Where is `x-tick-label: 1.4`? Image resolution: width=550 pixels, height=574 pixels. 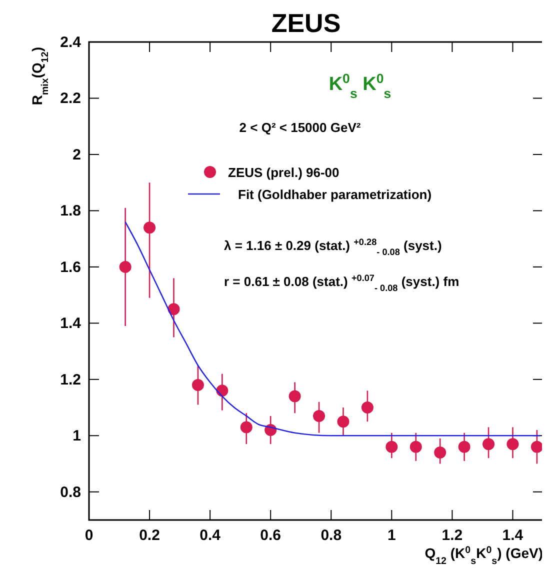
x-tick-label: 1.4 is located at coordinates (513, 535).